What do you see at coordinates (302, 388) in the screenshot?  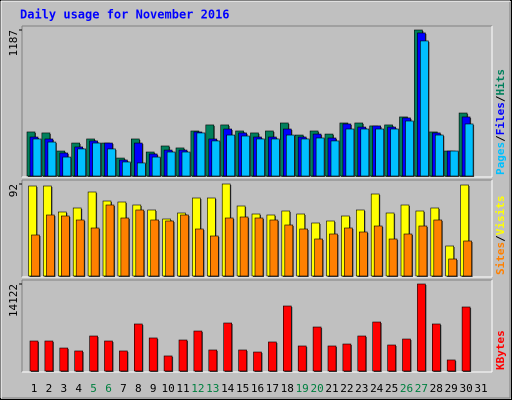 I see `x-tick-label: 19` at bounding box center [302, 388].